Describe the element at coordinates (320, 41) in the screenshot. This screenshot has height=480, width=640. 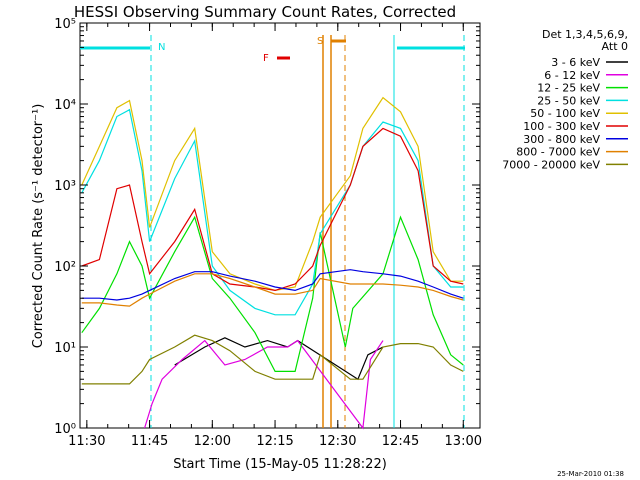
I see `saa-label: S` at that location.